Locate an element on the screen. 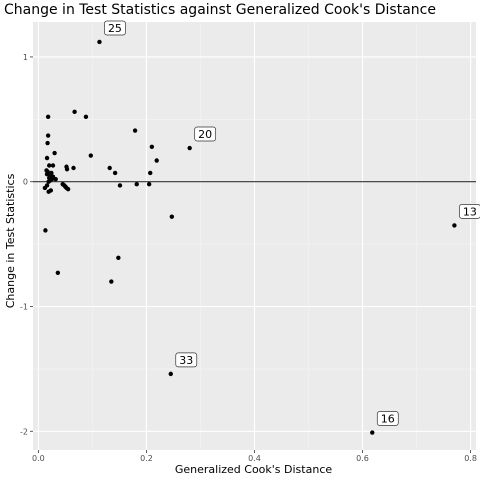  y-tick-label: -1 is located at coordinates (24, 307).